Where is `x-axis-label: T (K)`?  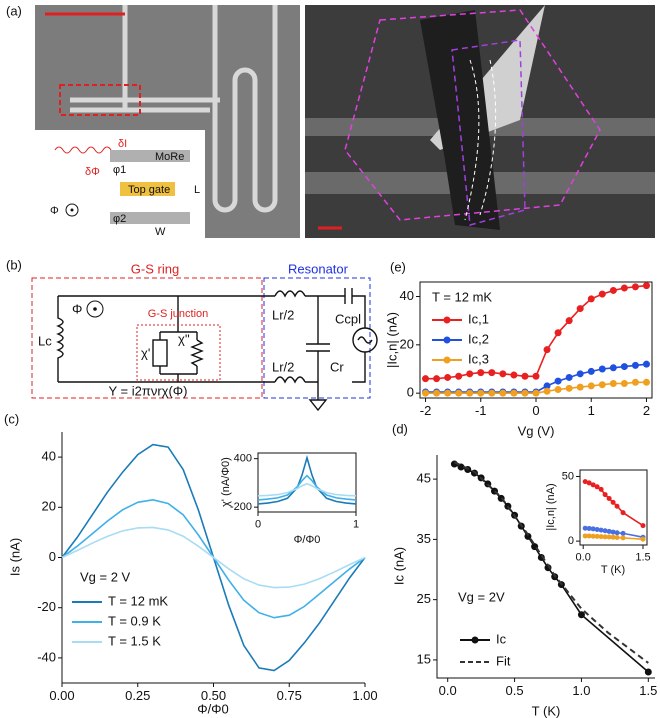 x-axis-label: T (K) is located at coordinates (546, 710).